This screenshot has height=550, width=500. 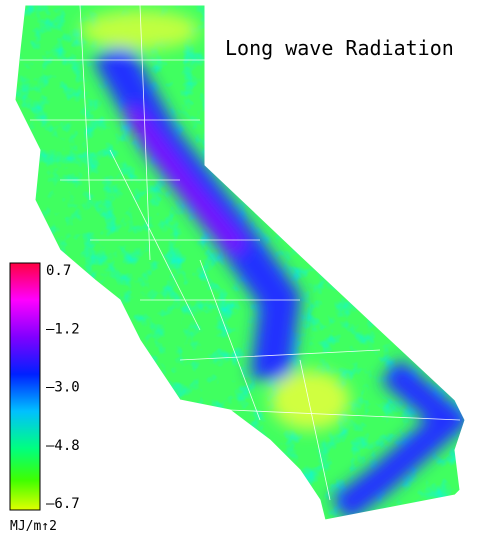 What do you see at coordinates (58, 271) in the screenshot?
I see `colorbar-label: 0.7` at bounding box center [58, 271].